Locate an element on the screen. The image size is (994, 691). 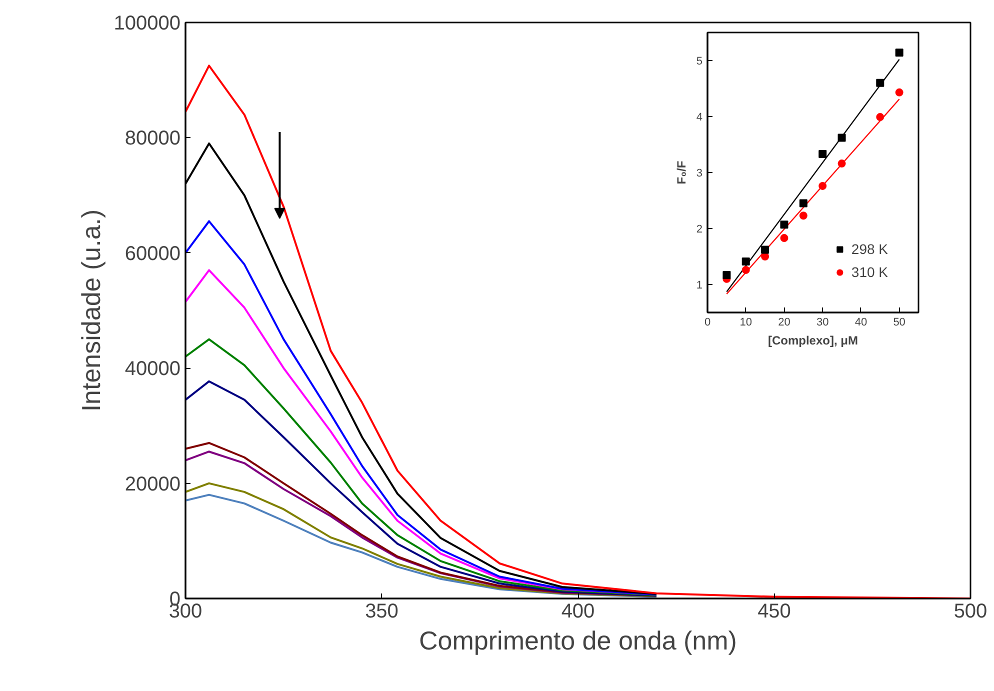
legend-label: 298 K is located at coordinates (869, 249).